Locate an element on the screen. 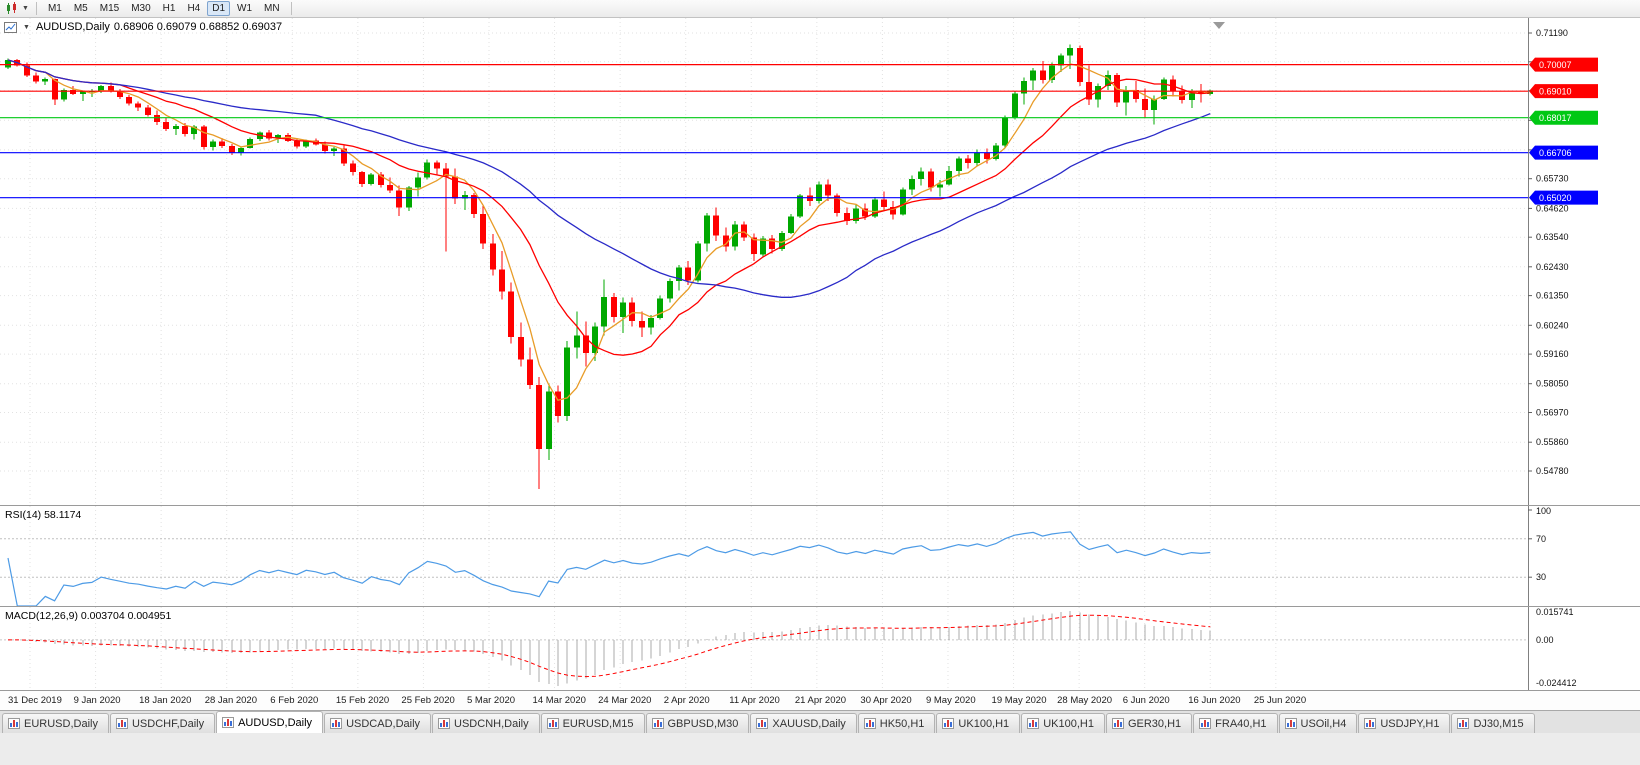 This screenshot has width=1640, height=765. date-label: 18 Jan 2020 is located at coordinates (165, 700).